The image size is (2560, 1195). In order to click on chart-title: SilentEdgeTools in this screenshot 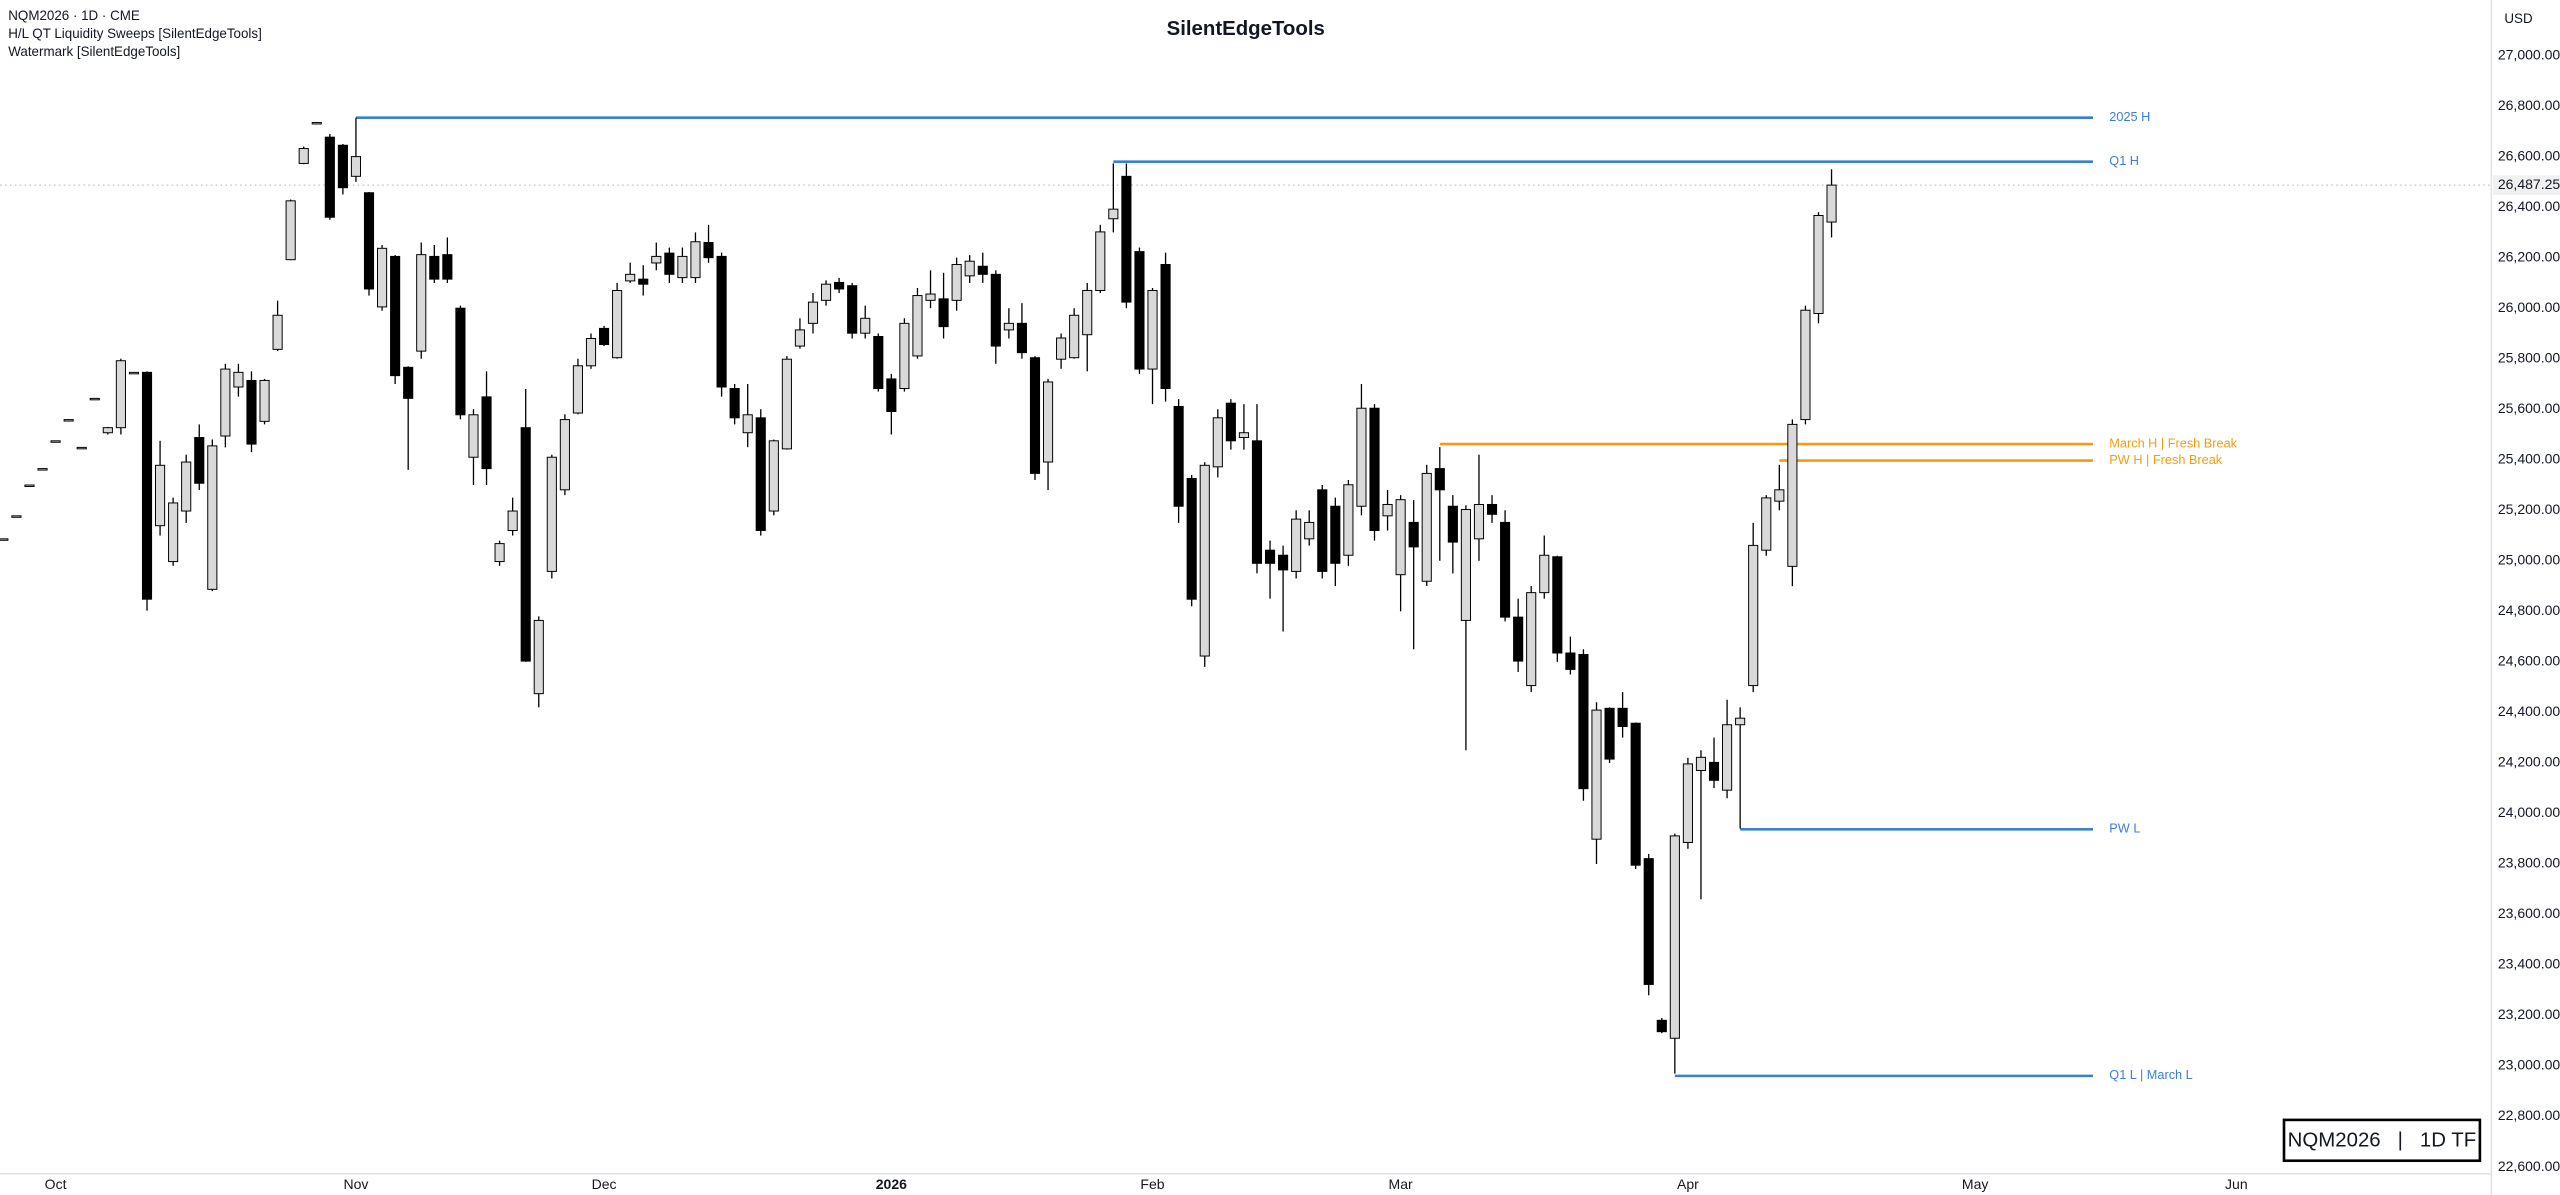, I will do `click(1246, 29)`.